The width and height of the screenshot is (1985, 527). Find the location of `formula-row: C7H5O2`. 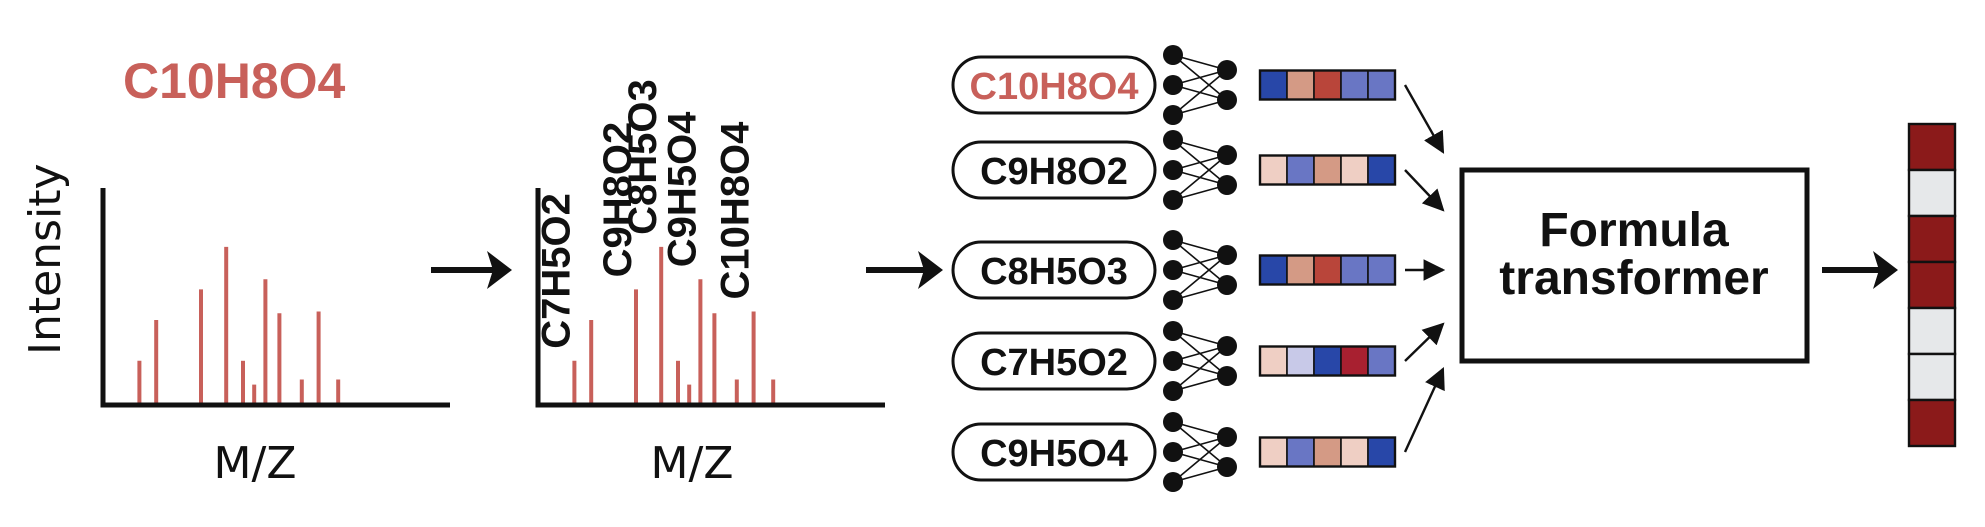

formula-row: C7H5O2 is located at coordinates (1174, 361).